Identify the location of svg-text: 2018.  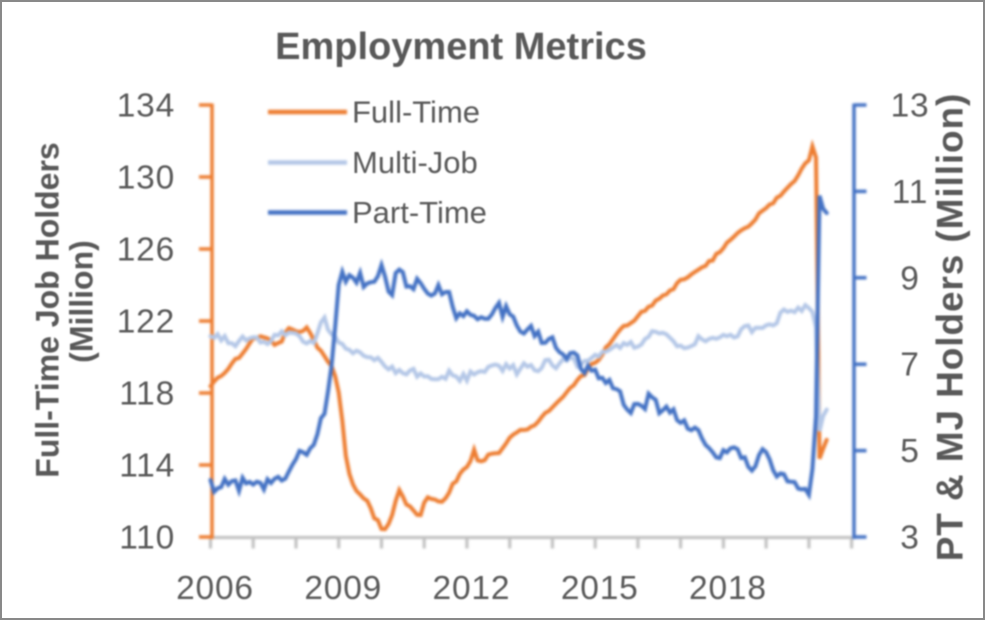
(728, 588).